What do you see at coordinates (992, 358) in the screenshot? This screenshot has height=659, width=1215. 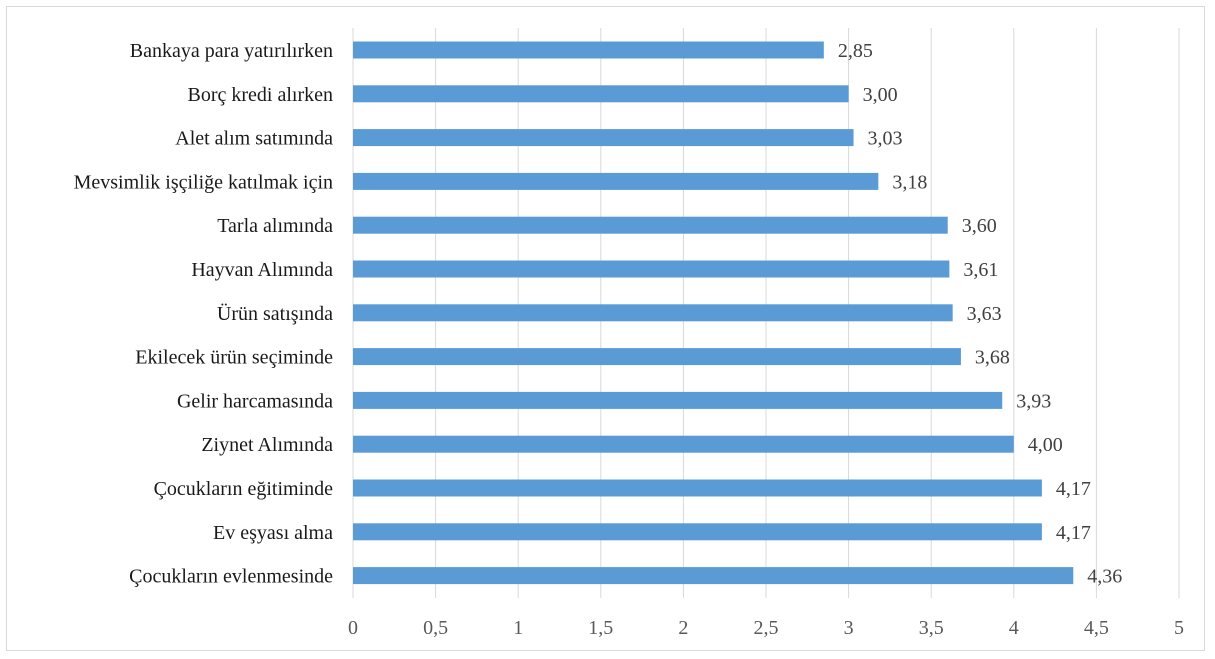 I see `data-label: 3,68` at bounding box center [992, 358].